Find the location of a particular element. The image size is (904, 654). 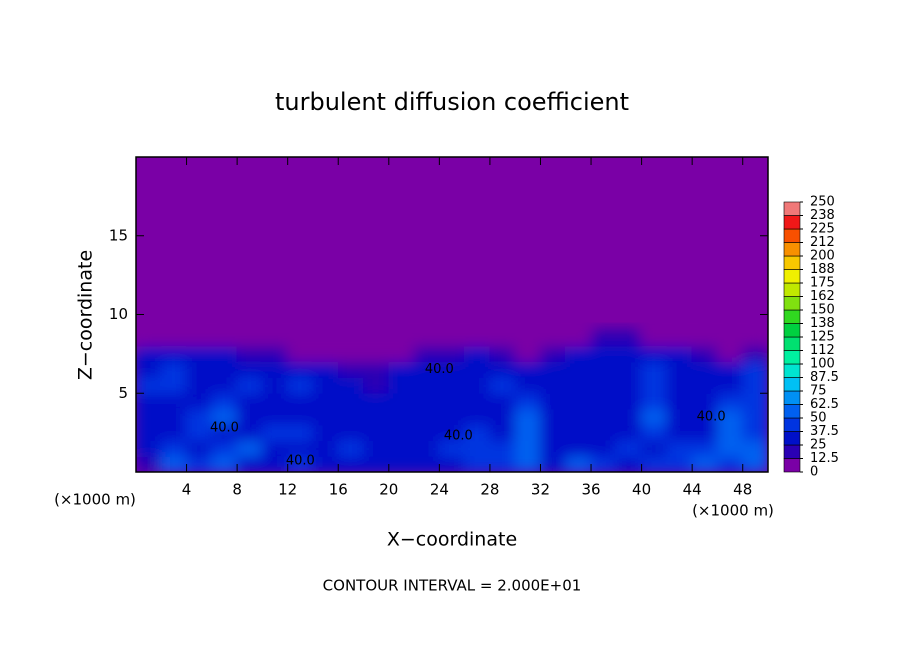

y-axis-label: Z−coordinate is located at coordinates (86, 315).